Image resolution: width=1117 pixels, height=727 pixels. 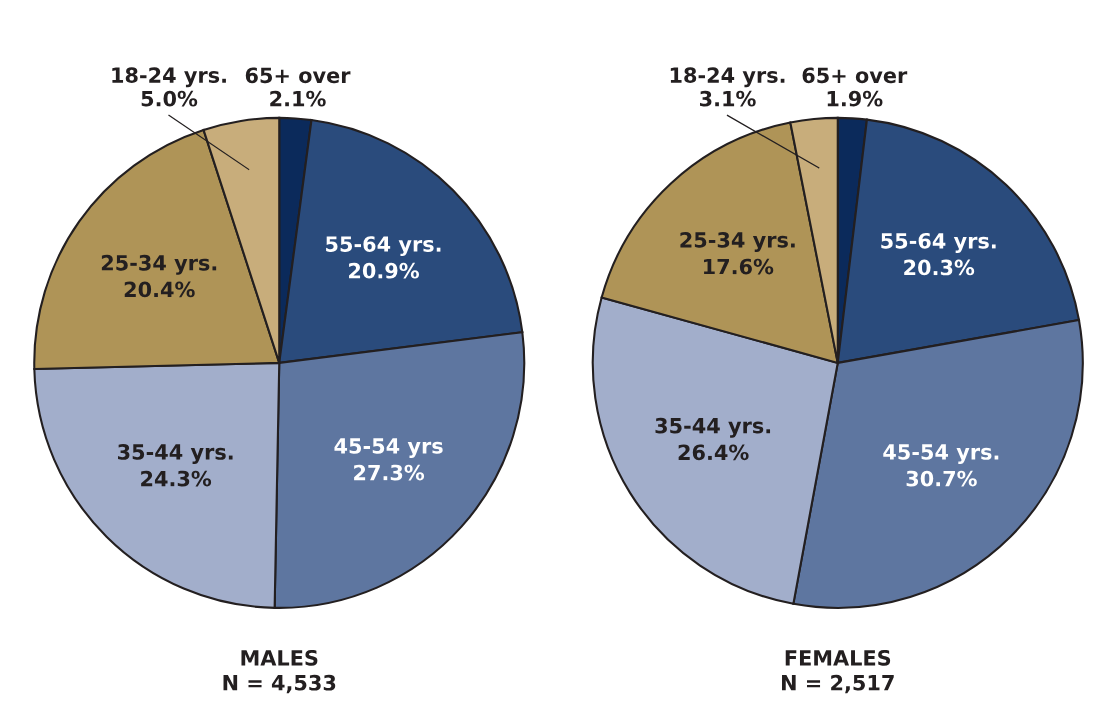 I want to click on text: FEMALES, so click(x=838, y=657).